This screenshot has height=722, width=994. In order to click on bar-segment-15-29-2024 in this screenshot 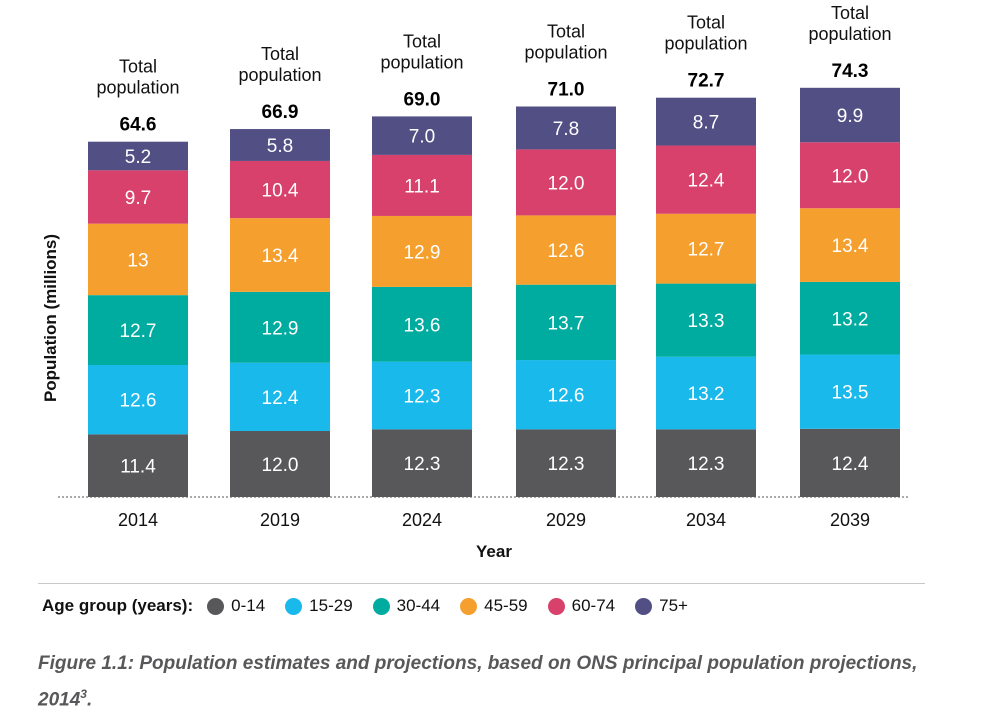, I will do `click(422, 395)`.